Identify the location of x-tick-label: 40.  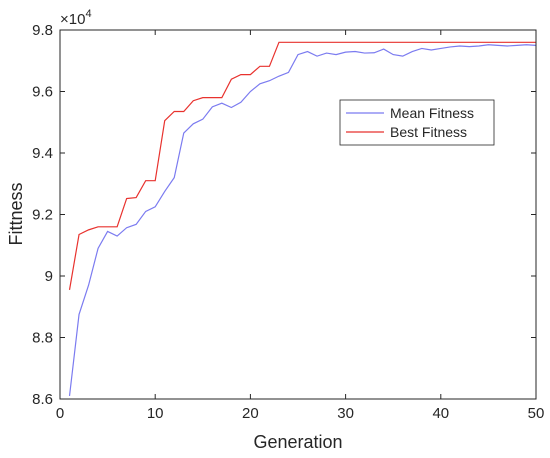
(440, 413).